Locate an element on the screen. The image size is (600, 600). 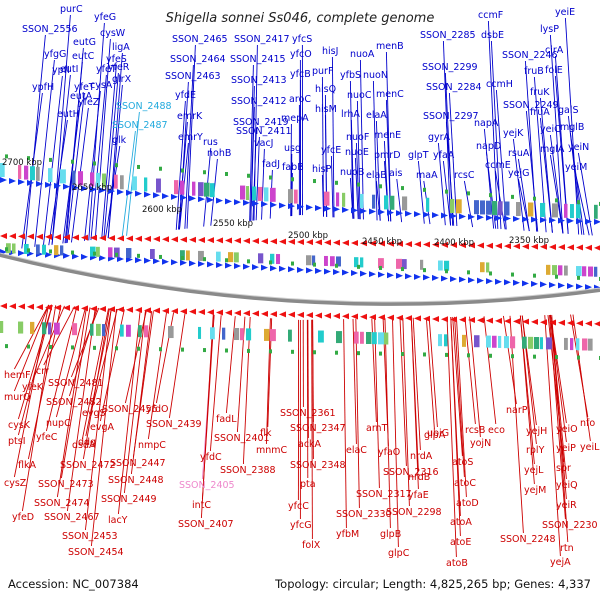
reverse-gene-label: pta is located at coordinates (308, 484).